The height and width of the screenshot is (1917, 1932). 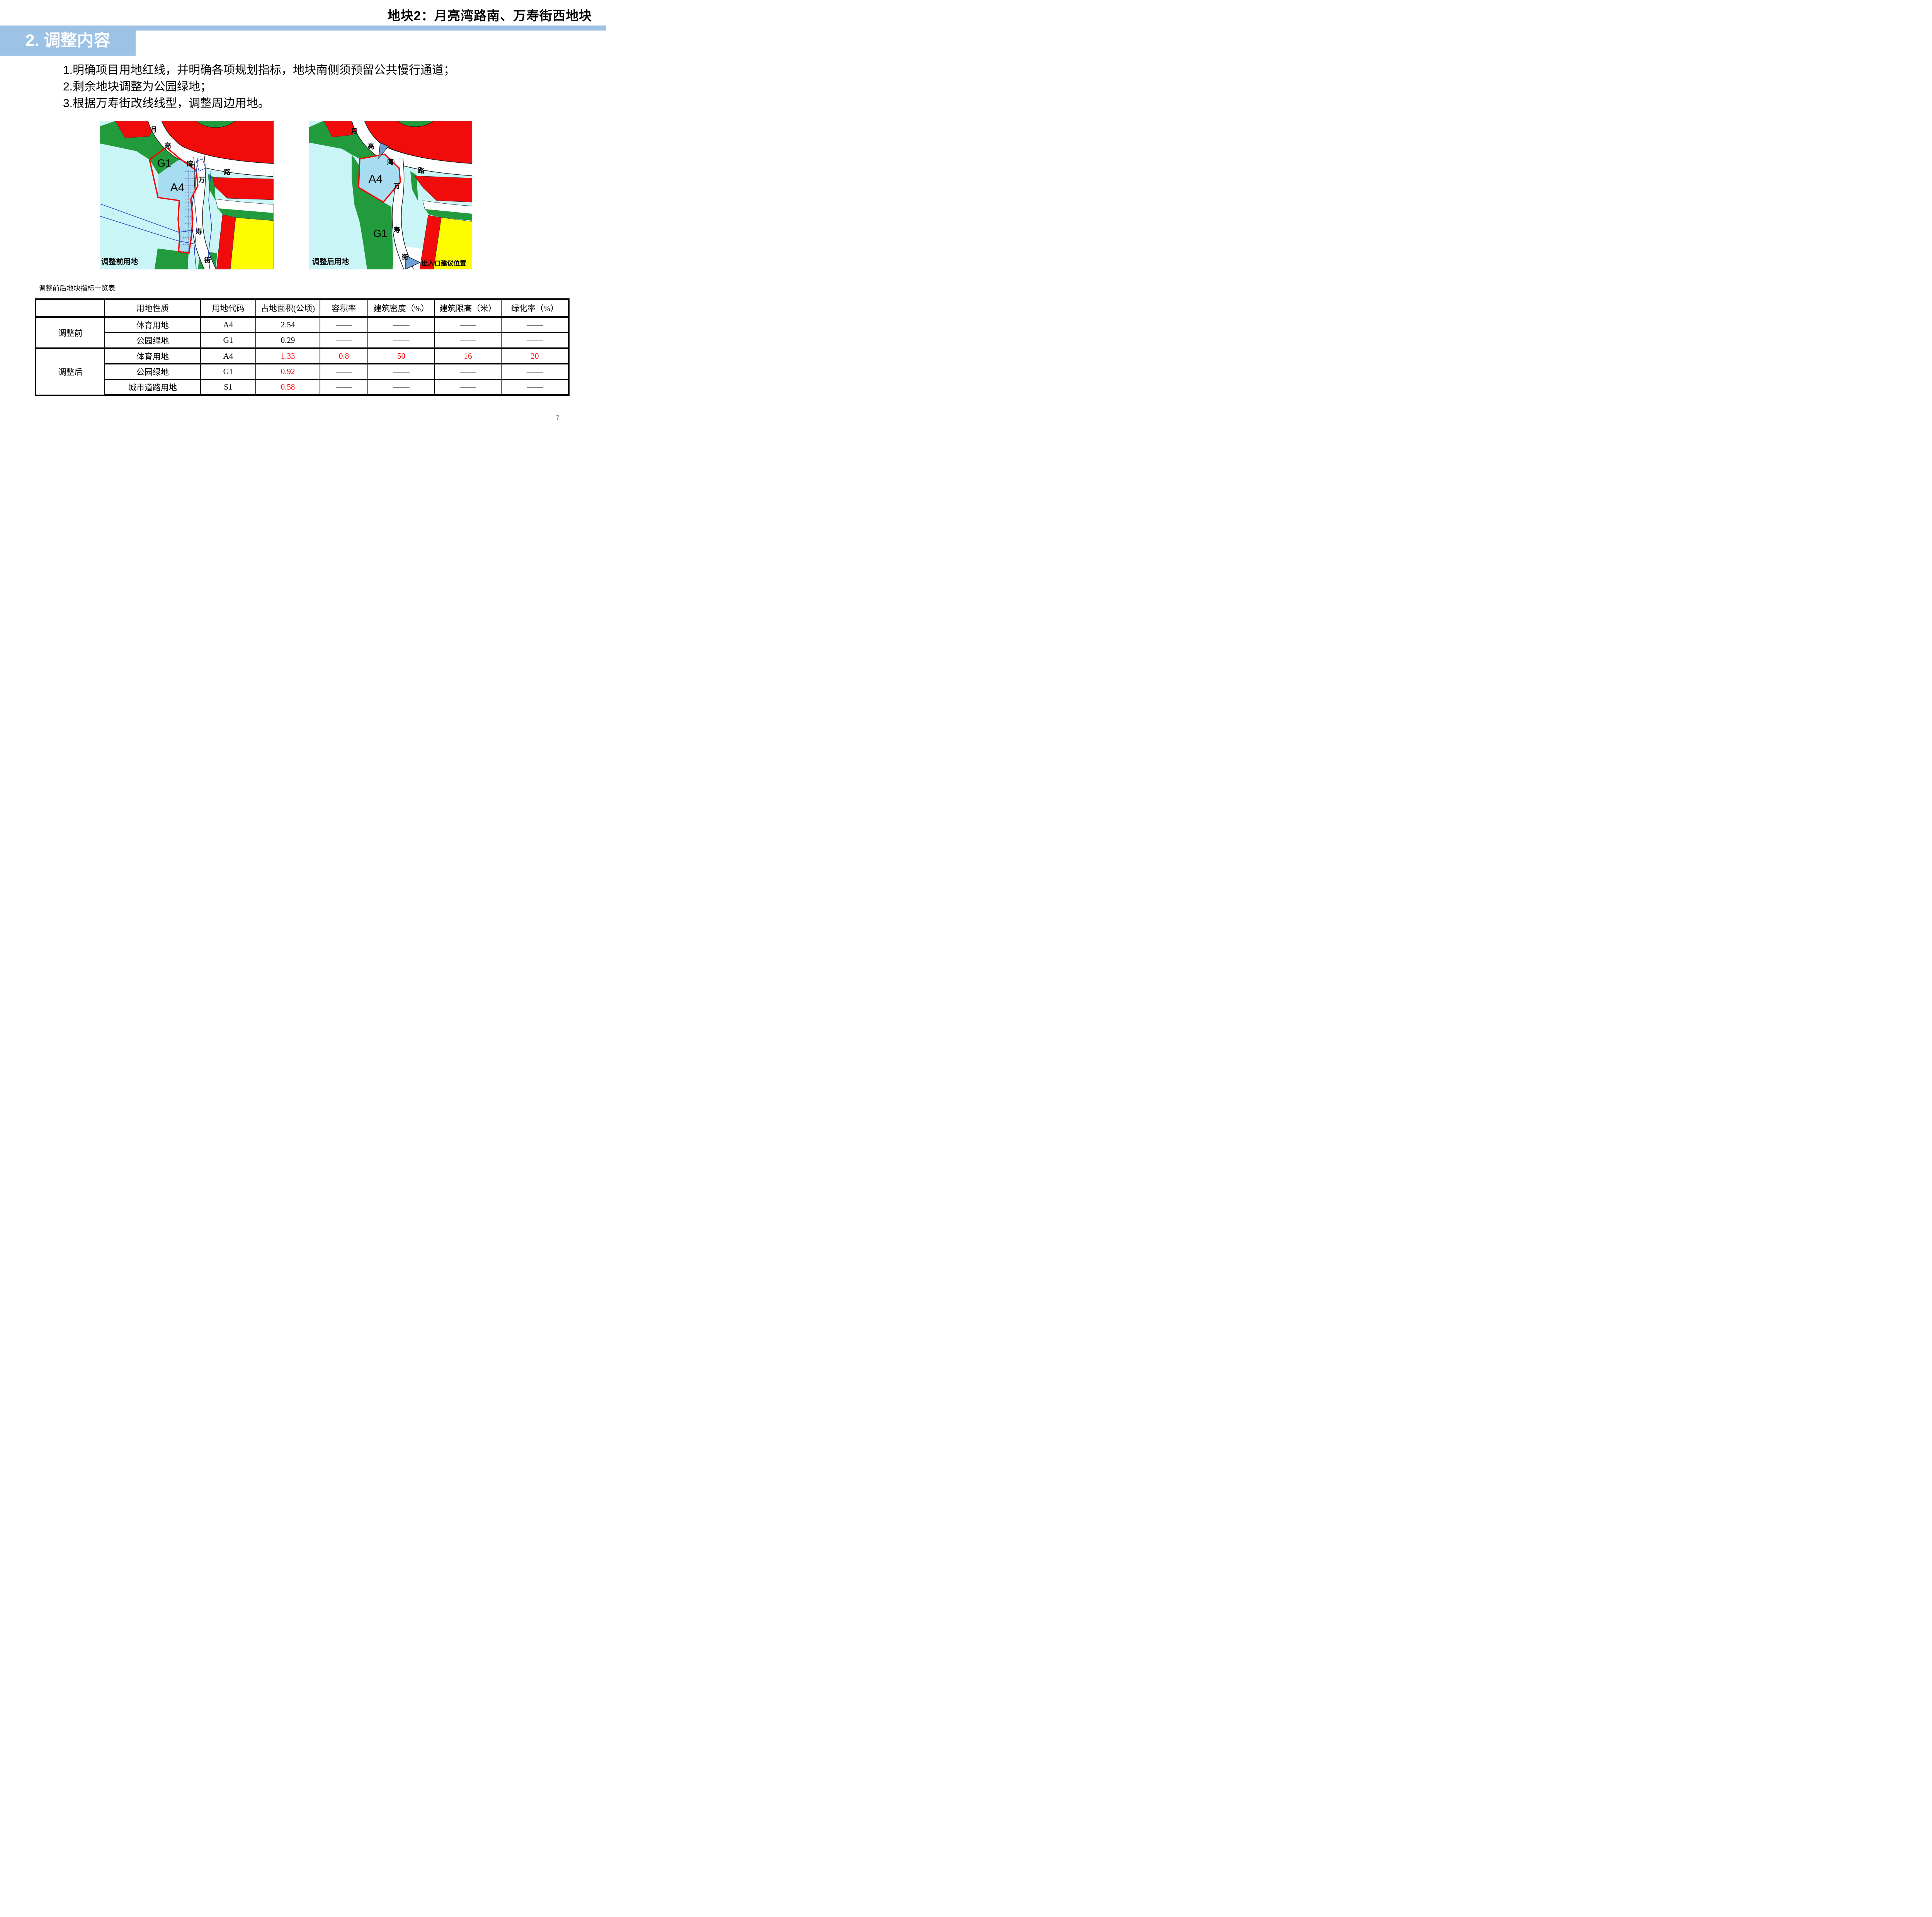 I want to click on column-header: 占地面积(公顷), so click(x=287, y=308).